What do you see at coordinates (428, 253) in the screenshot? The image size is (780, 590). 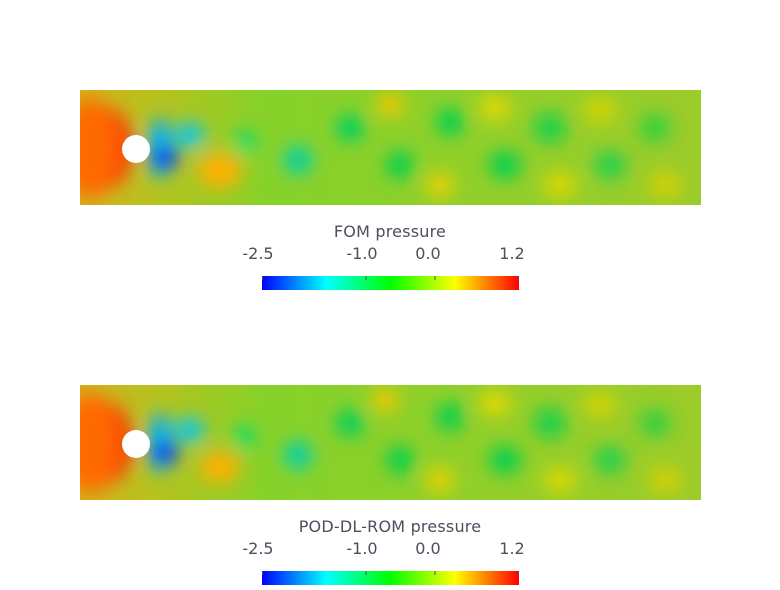 I see `fom-colorbar-tick: 0.0` at bounding box center [428, 253].